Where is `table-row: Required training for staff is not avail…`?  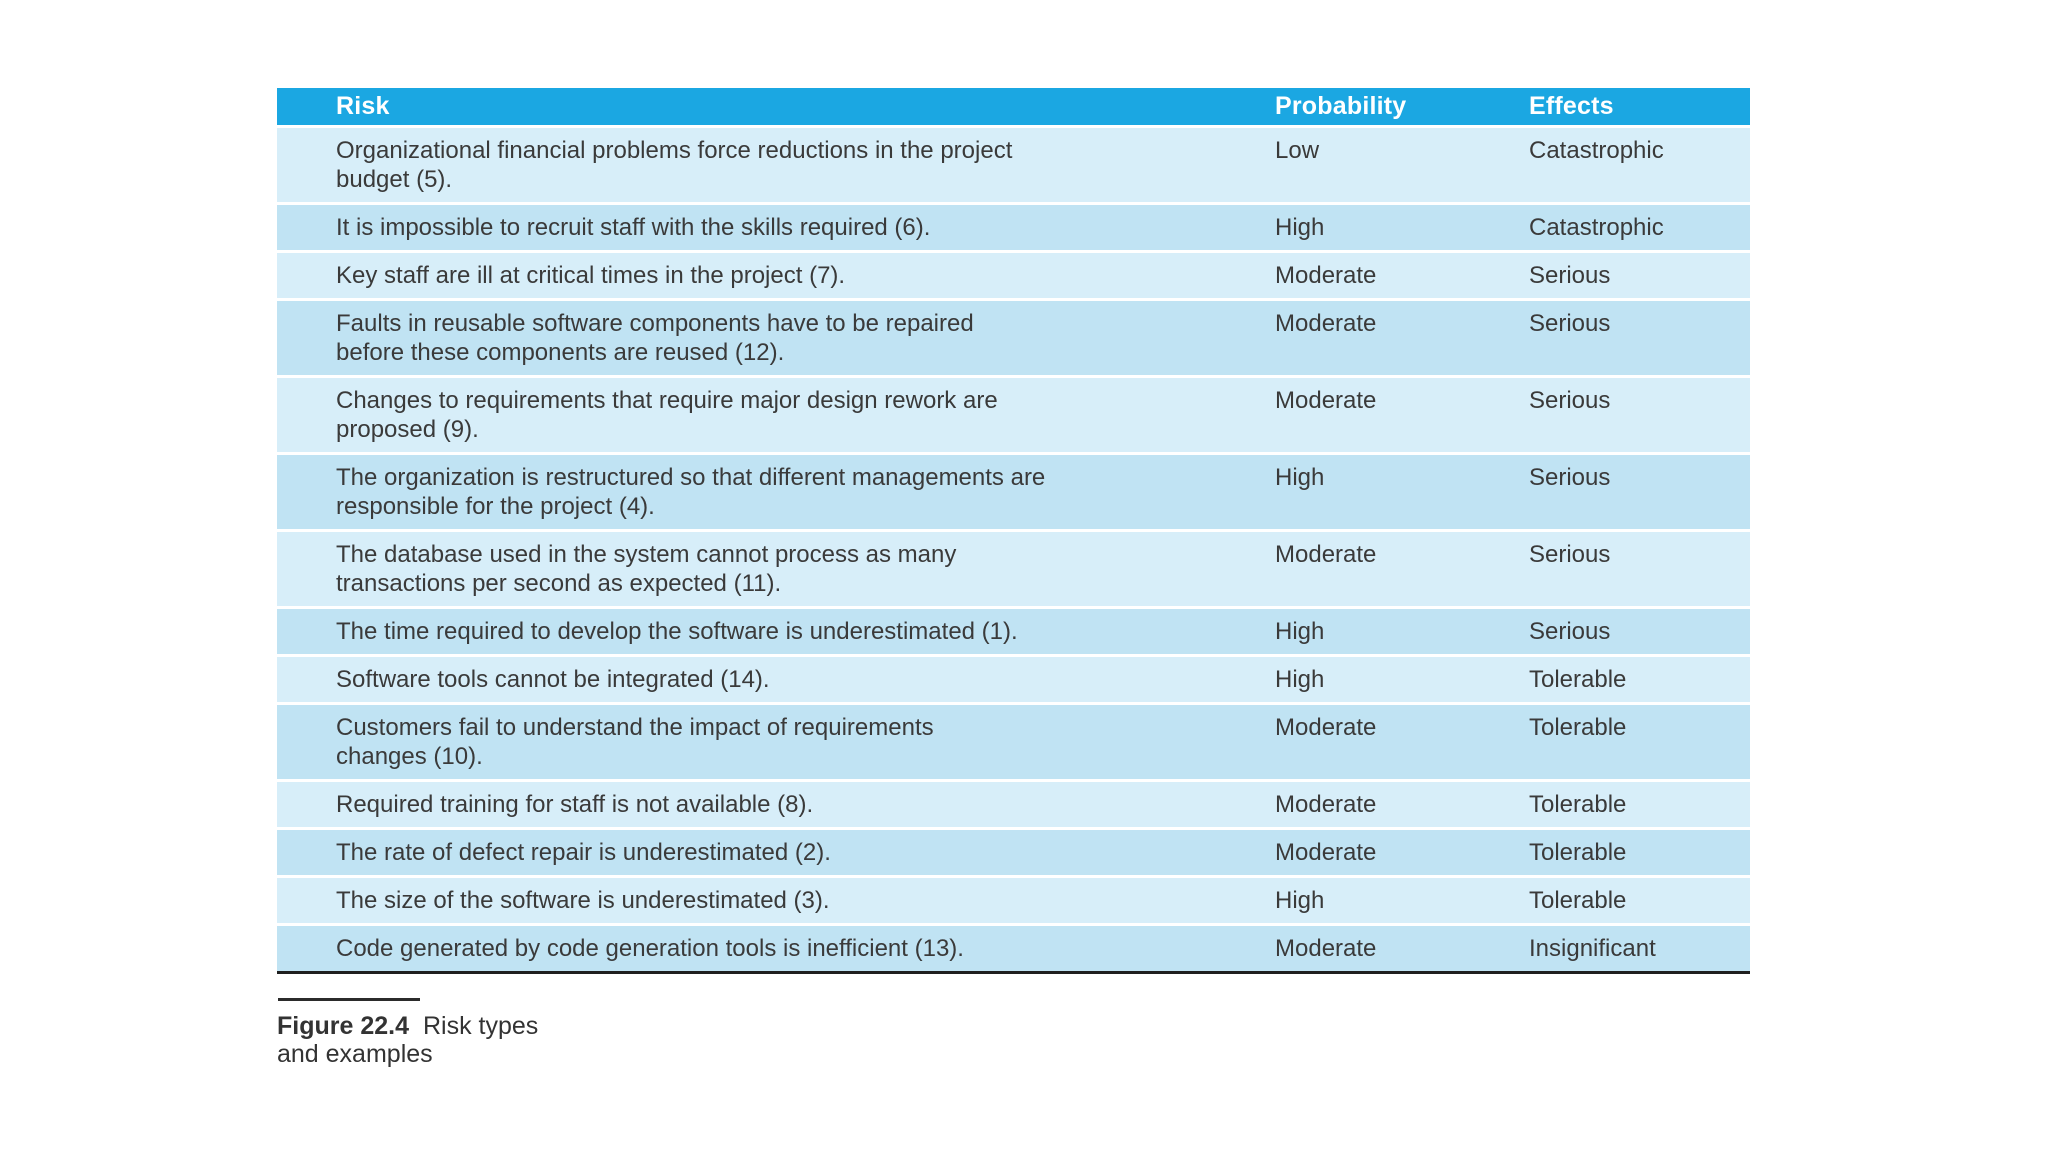 table-row: Required training for staff is not avail… is located at coordinates (1013, 804).